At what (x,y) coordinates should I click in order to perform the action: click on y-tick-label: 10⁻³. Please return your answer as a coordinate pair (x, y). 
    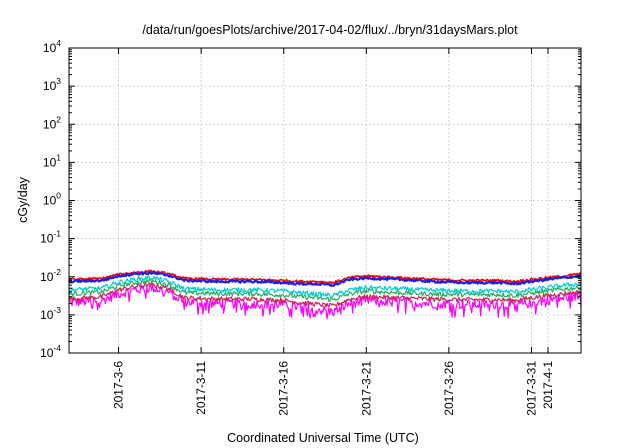
    Looking at the image, I should click on (50, 313).